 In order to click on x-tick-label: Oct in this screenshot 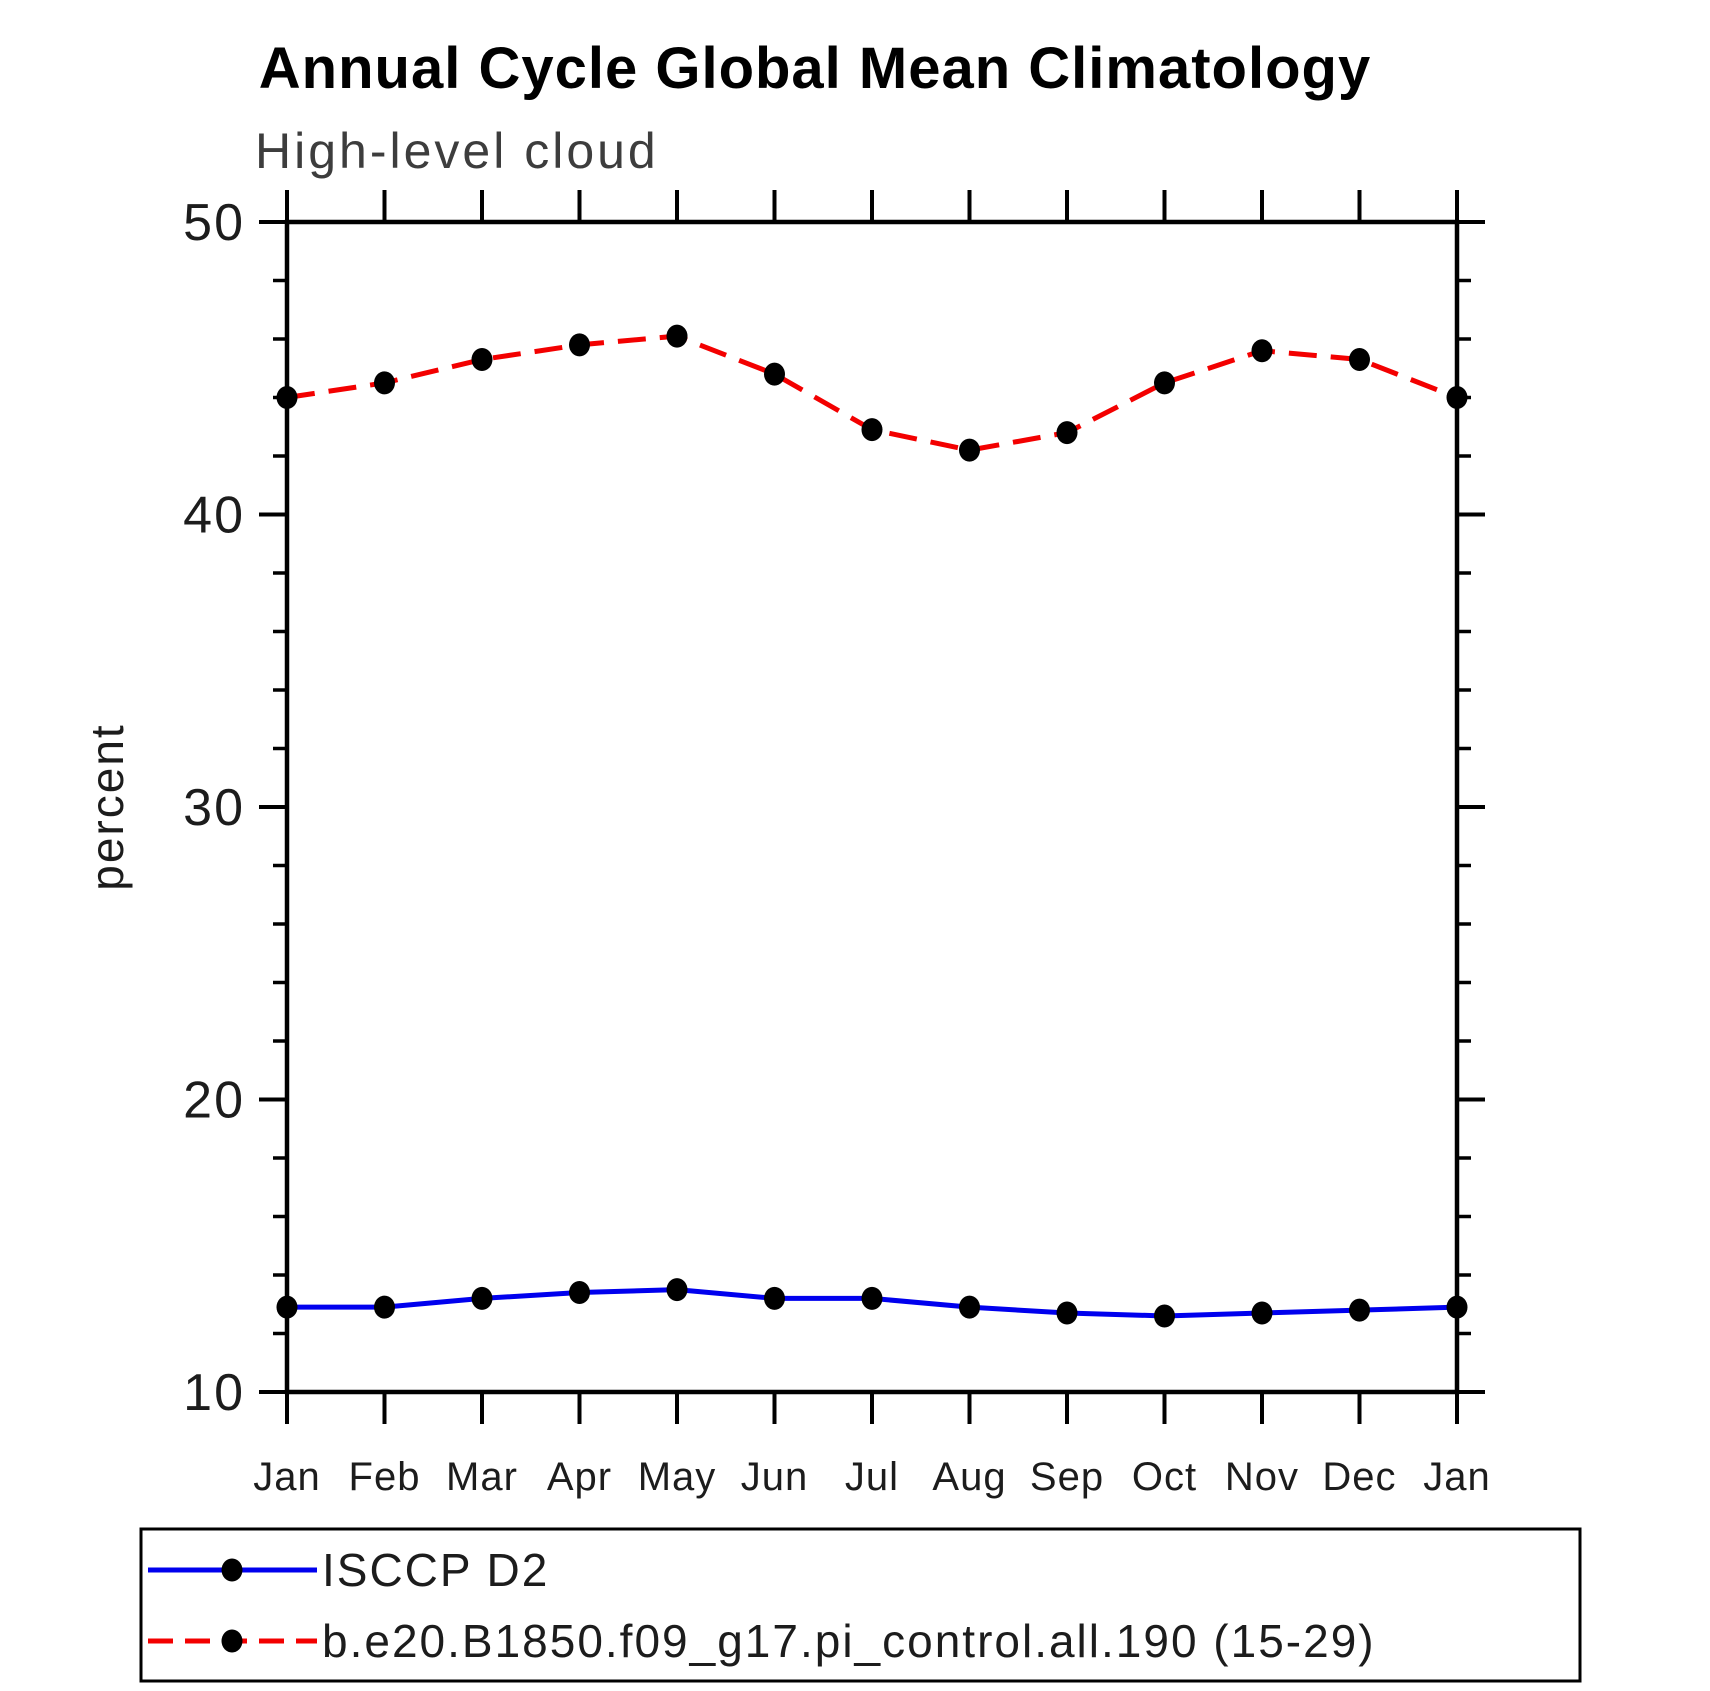, I will do `click(1164, 1477)`.